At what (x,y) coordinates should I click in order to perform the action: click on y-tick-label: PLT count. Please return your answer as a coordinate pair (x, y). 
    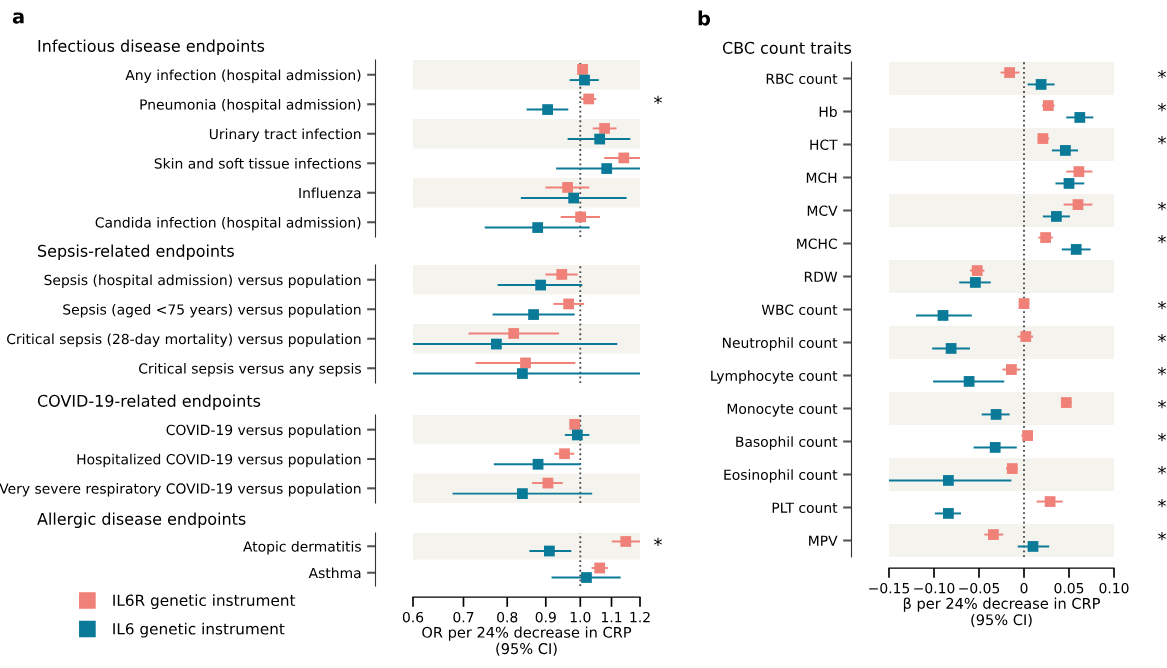
    Looking at the image, I should click on (805, 507).